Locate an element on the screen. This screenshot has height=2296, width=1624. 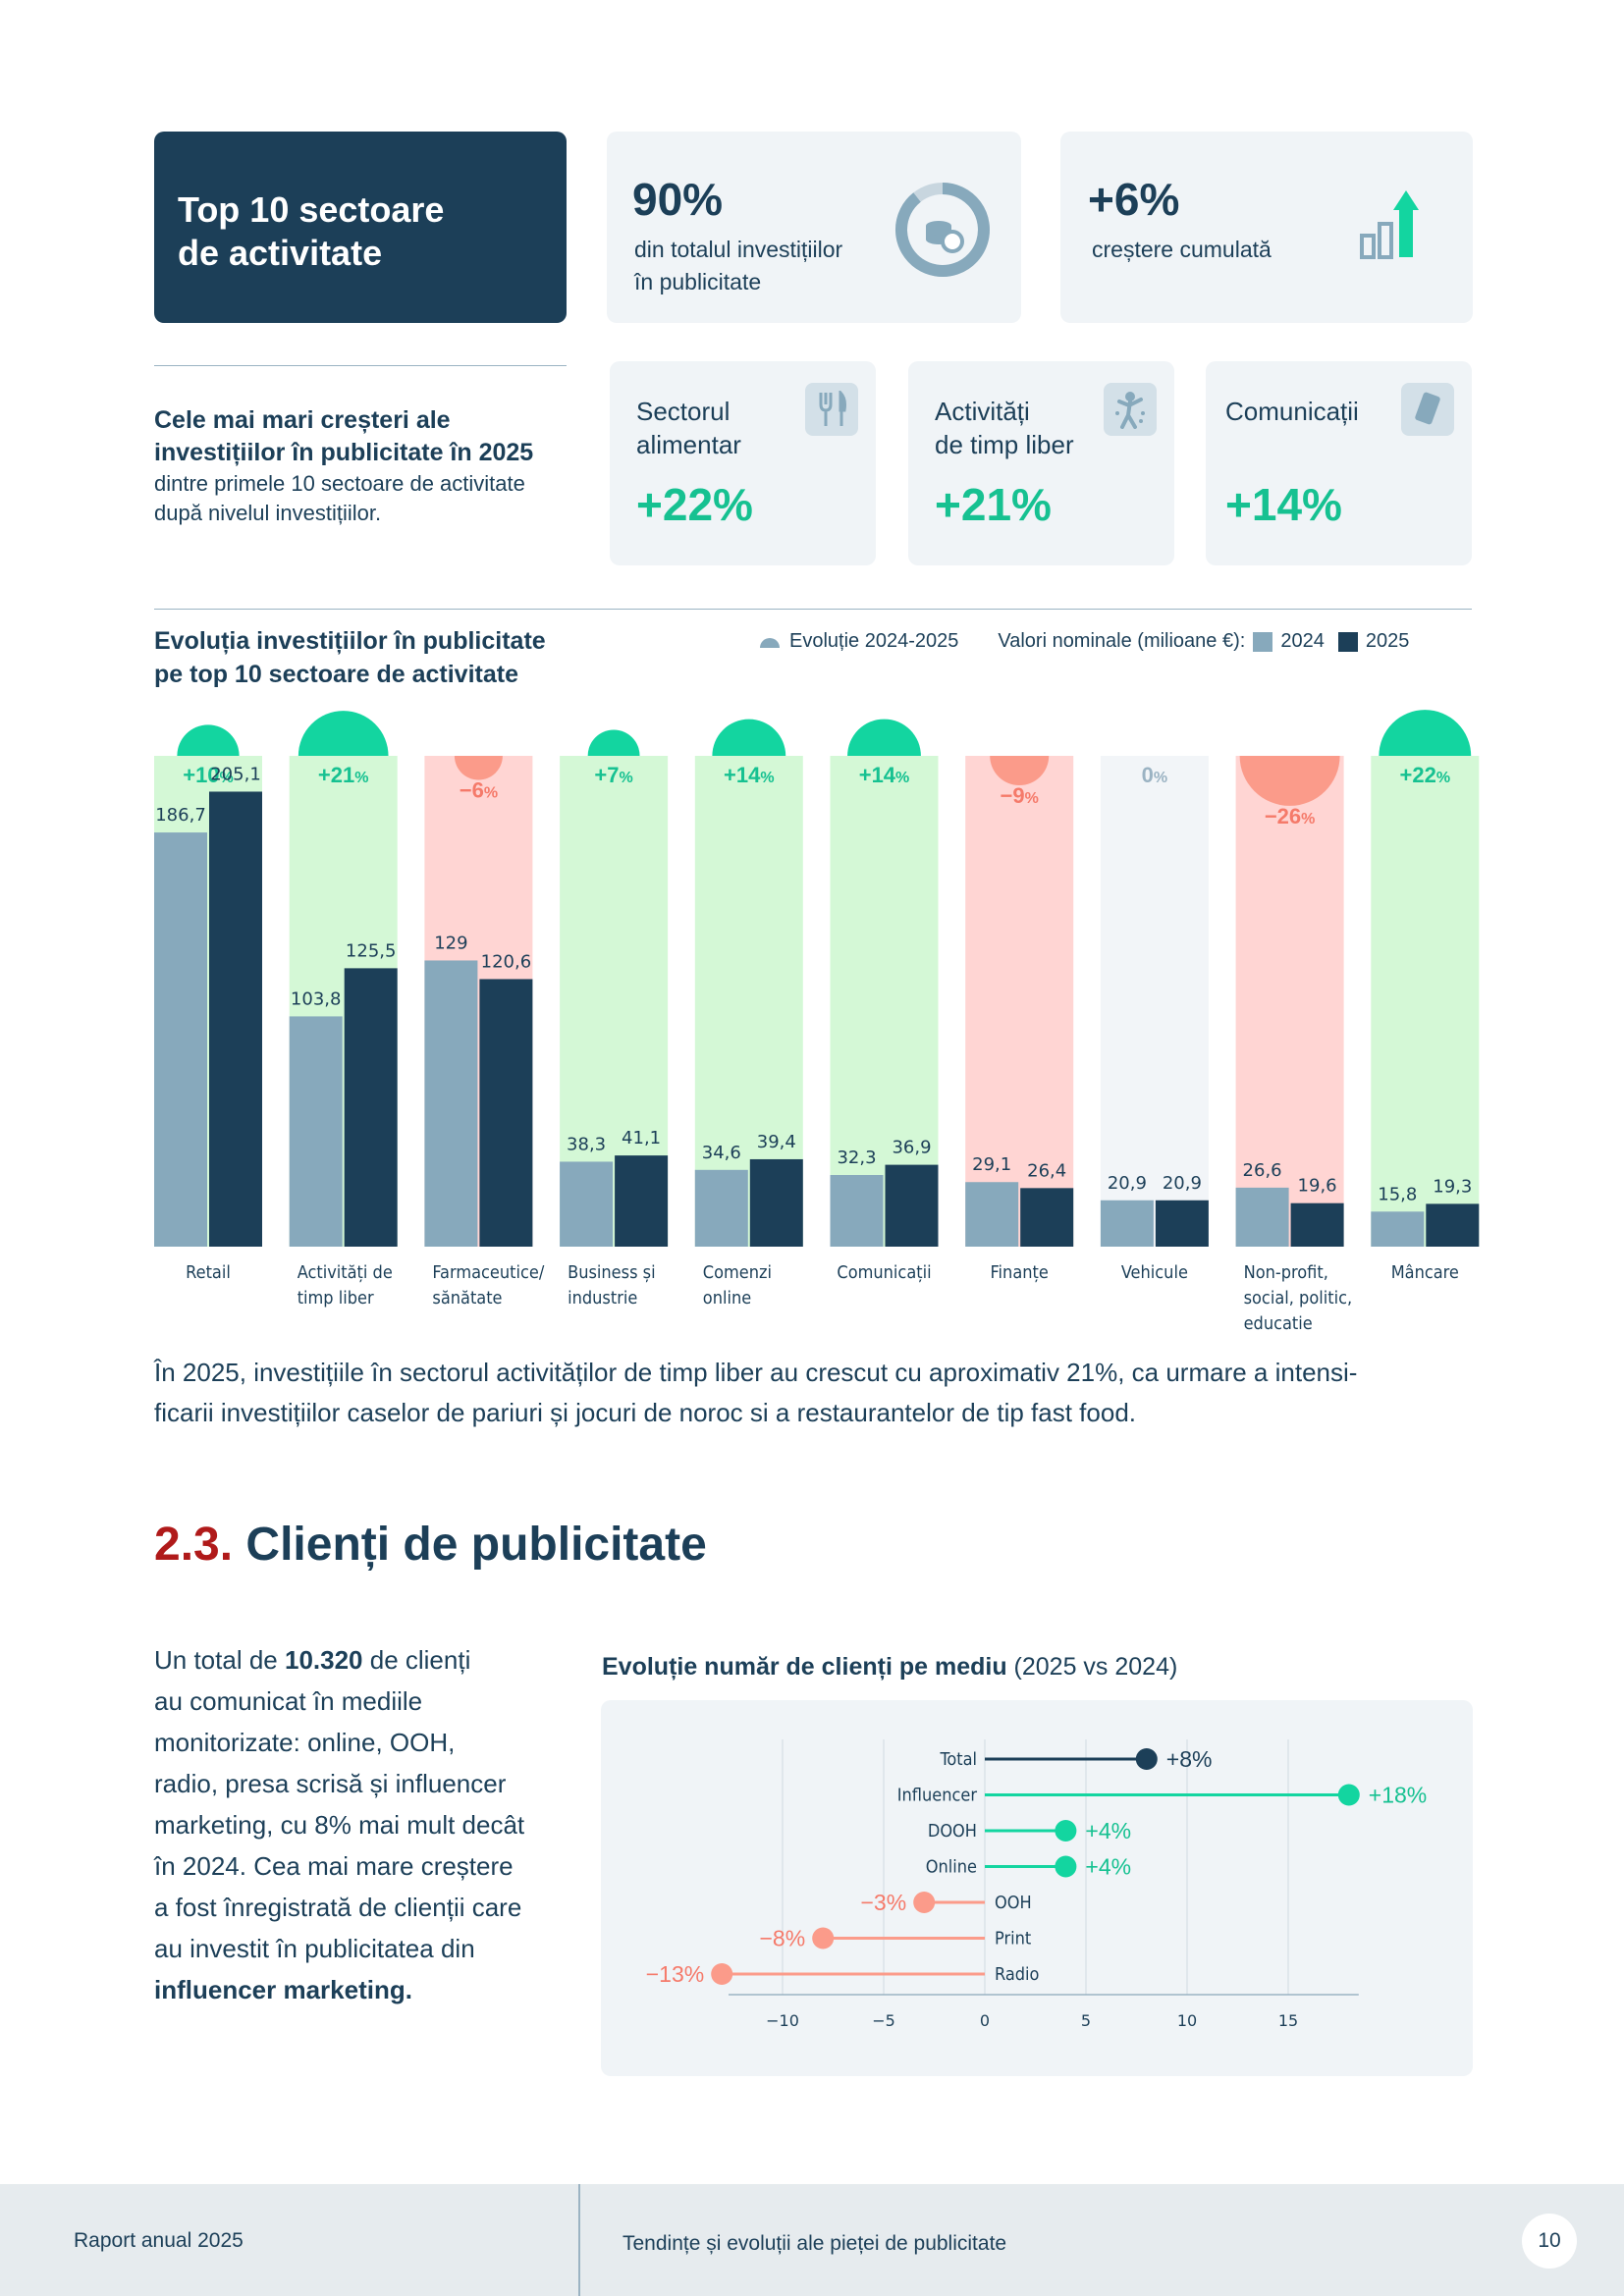
evolution-label: +21% is located at coordinates (343, 775).